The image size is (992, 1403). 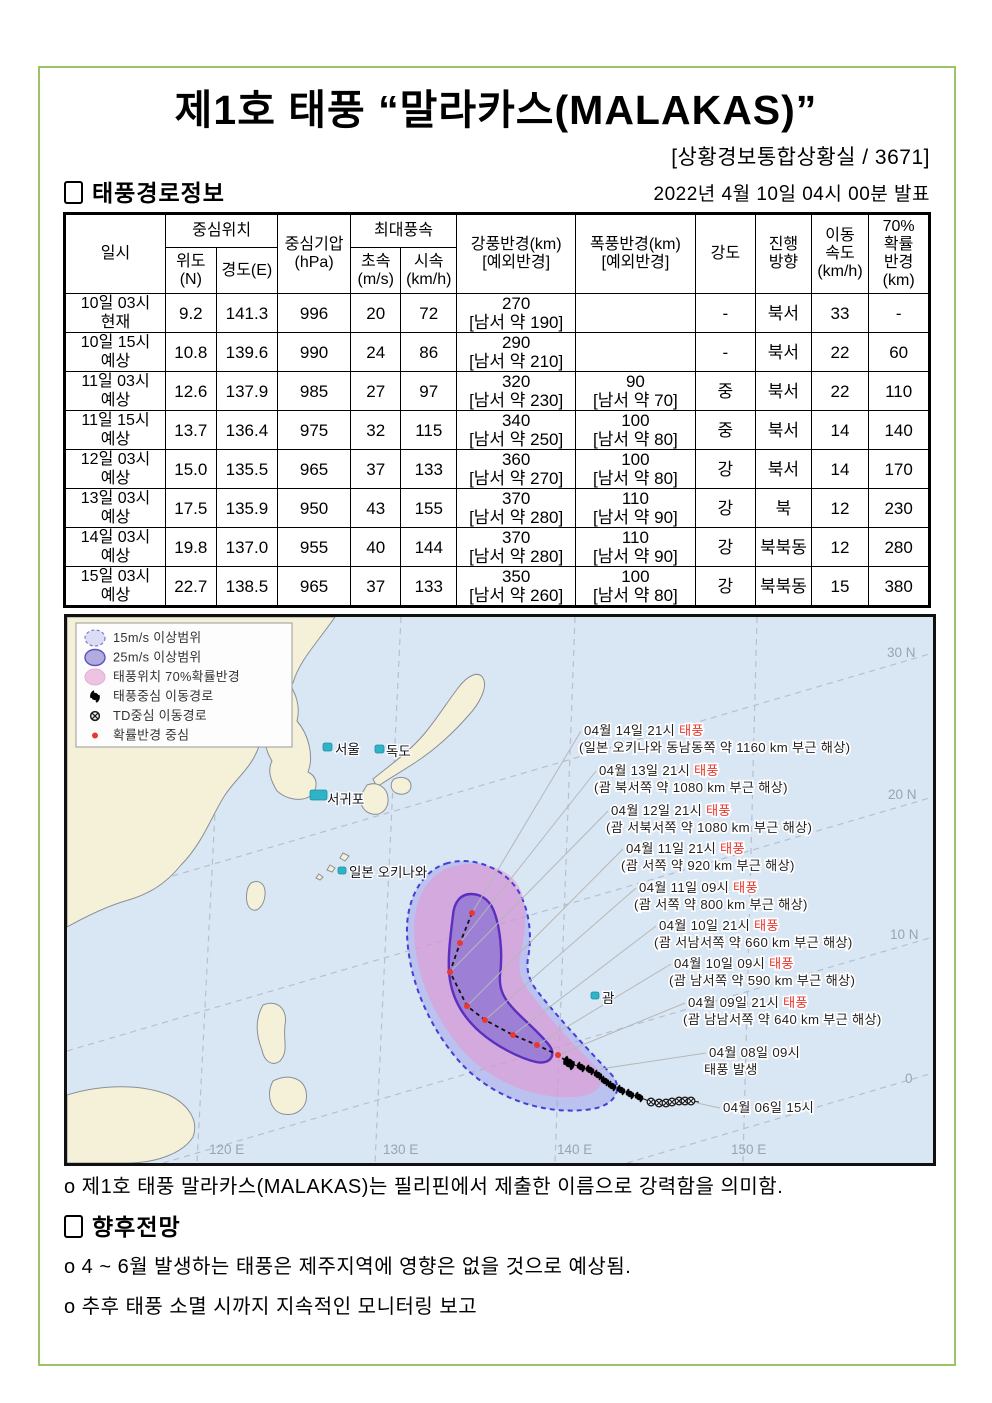 What do you see at coordinates (375, 313) in the screenshot?
I see `table-cell: 20` at bounding box center [375, 313].